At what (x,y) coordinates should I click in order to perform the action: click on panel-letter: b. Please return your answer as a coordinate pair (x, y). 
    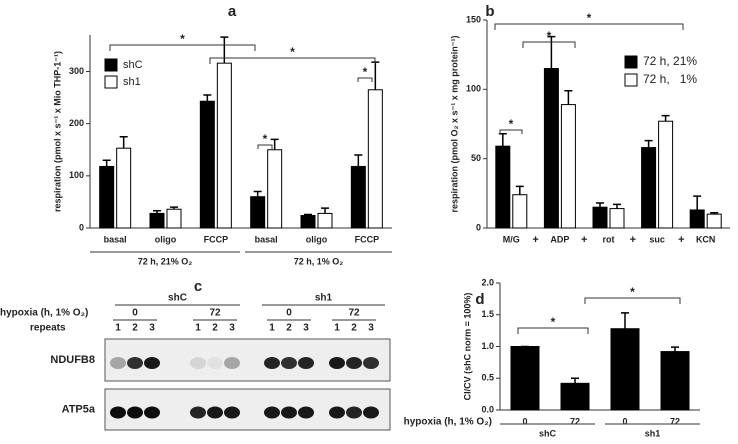
    Looking at the image, I should click on (489, 11).